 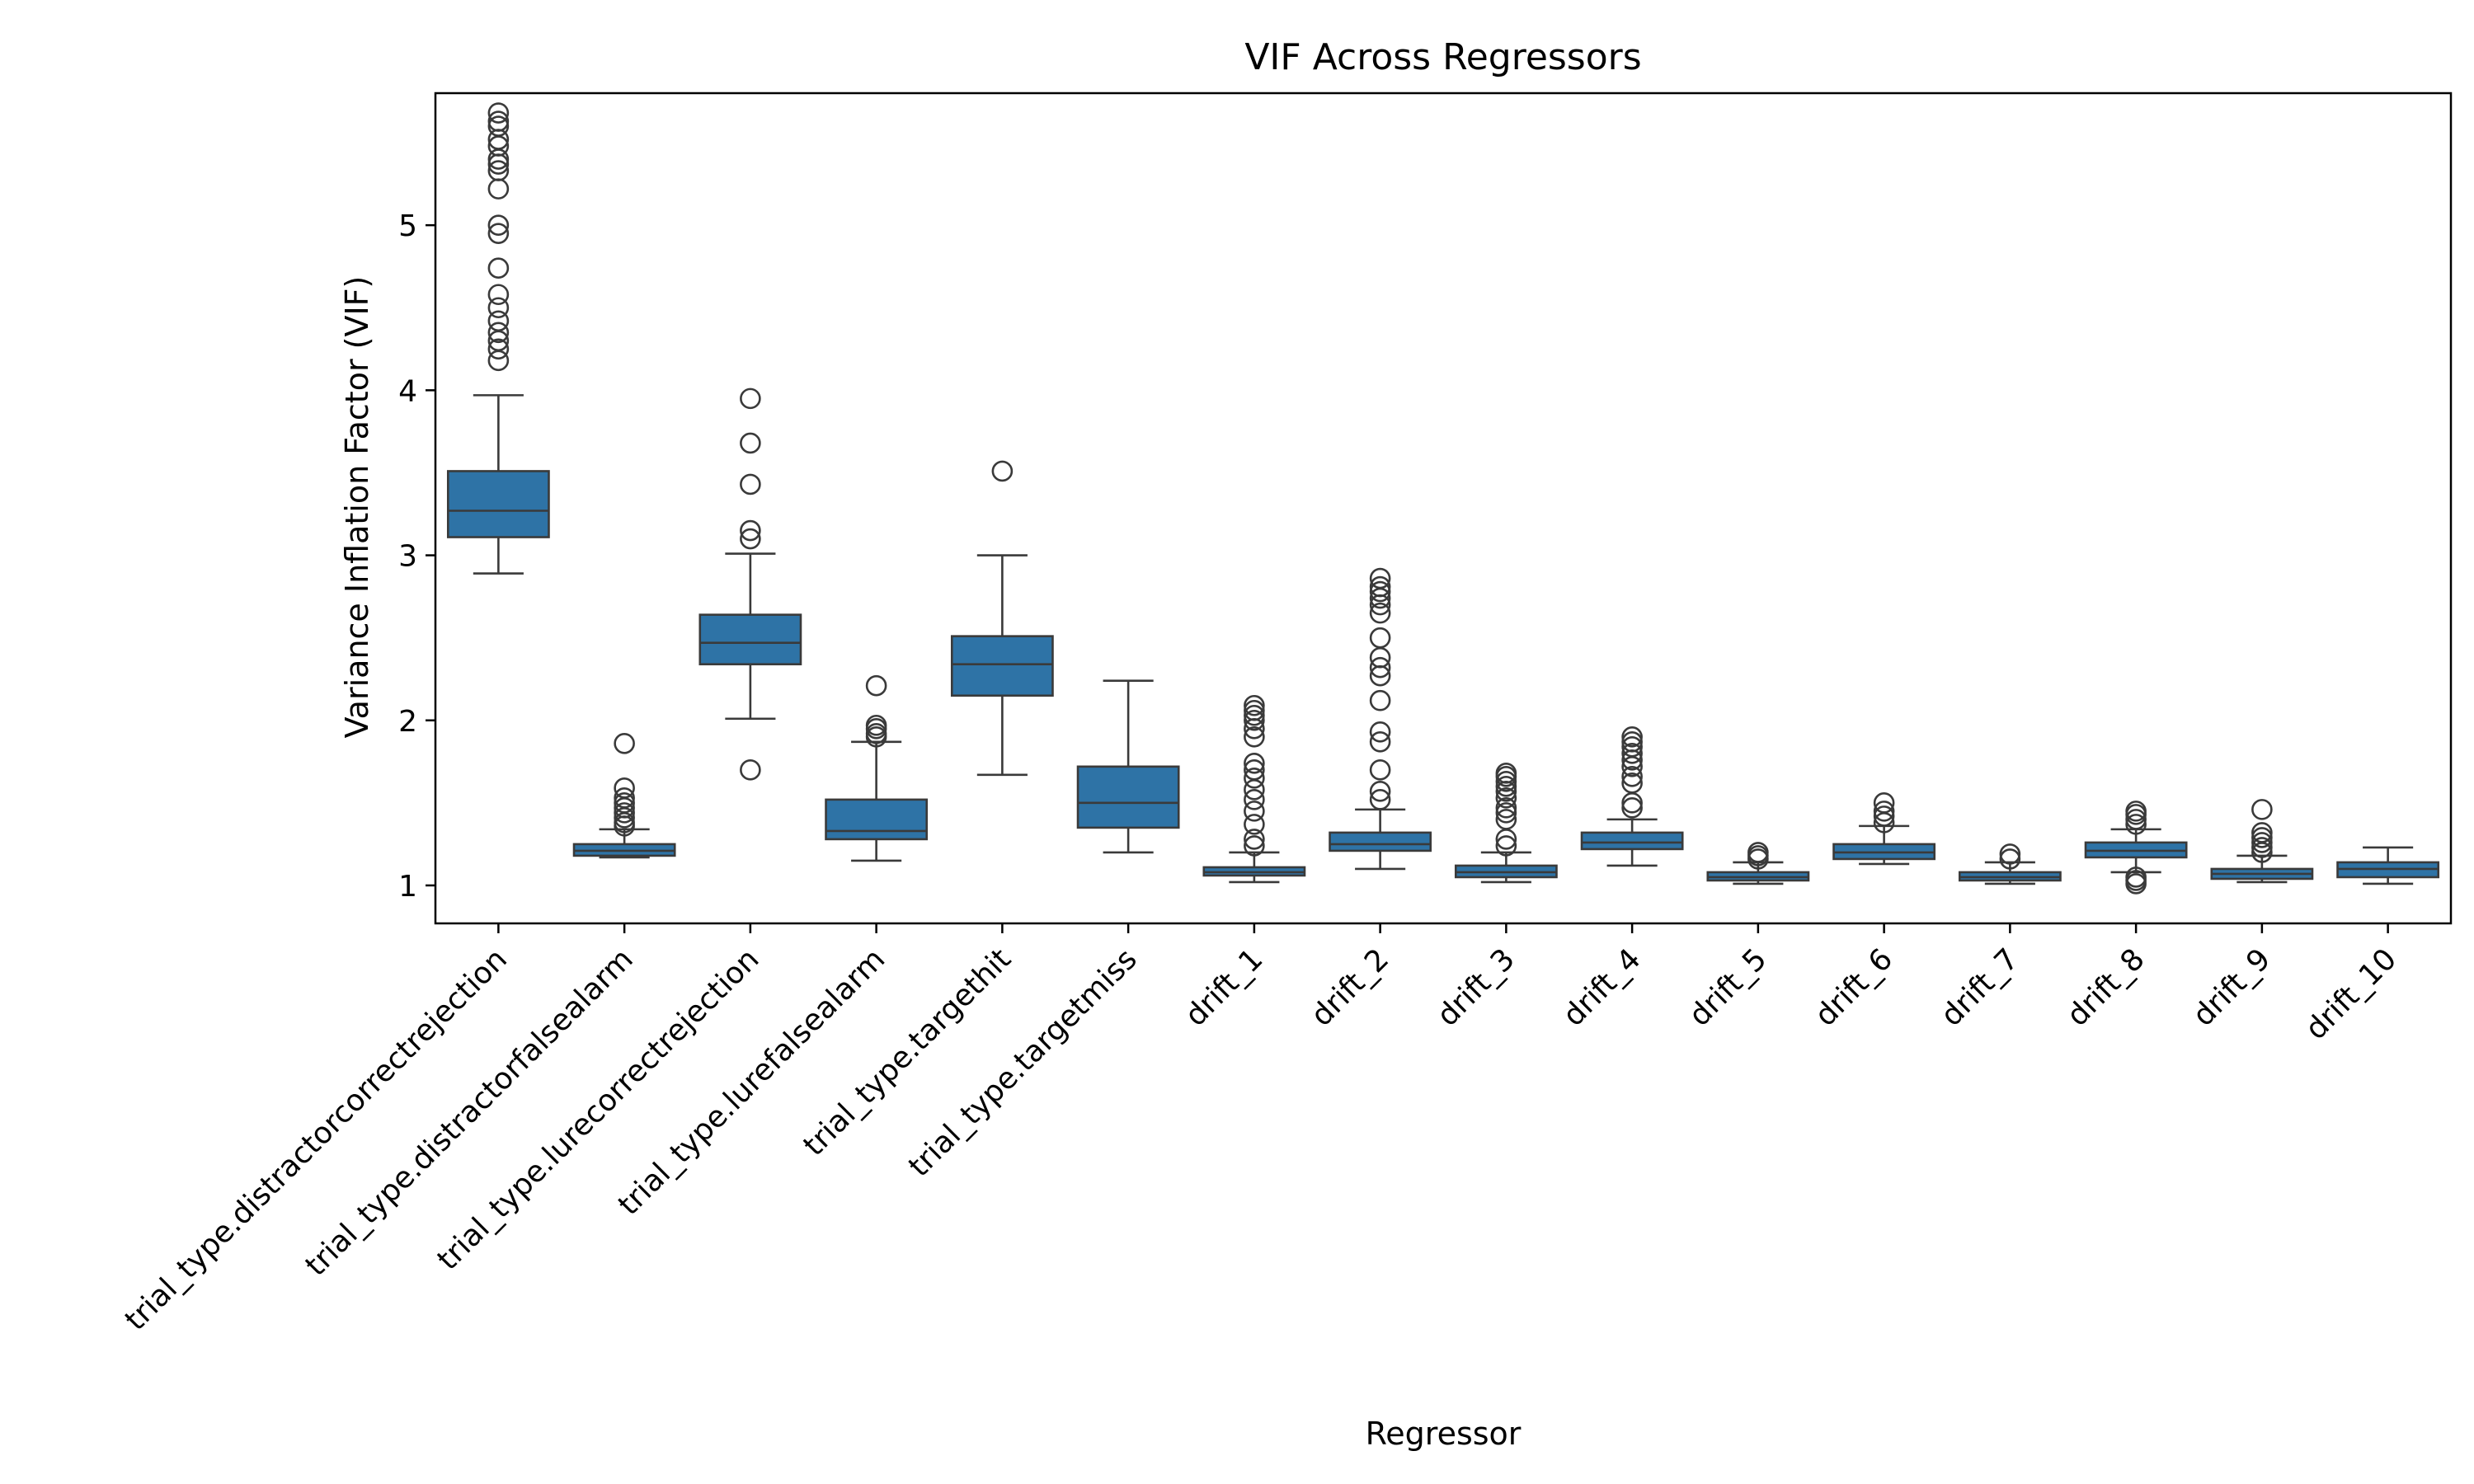 I want to click on box-trial_type.lurecorrectrejection, so click(x=750, y=584).